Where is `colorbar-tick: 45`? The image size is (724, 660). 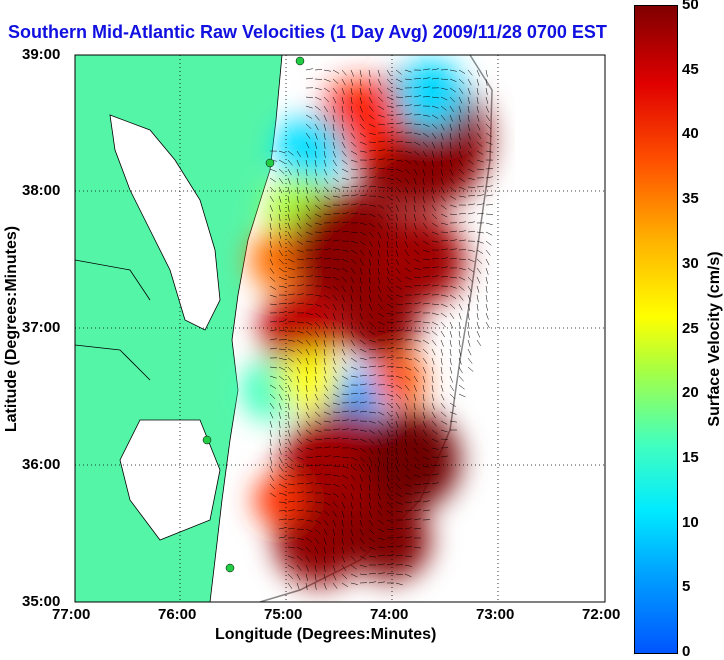 colorbar-tick: 45 is located at coordinates (690, 69).